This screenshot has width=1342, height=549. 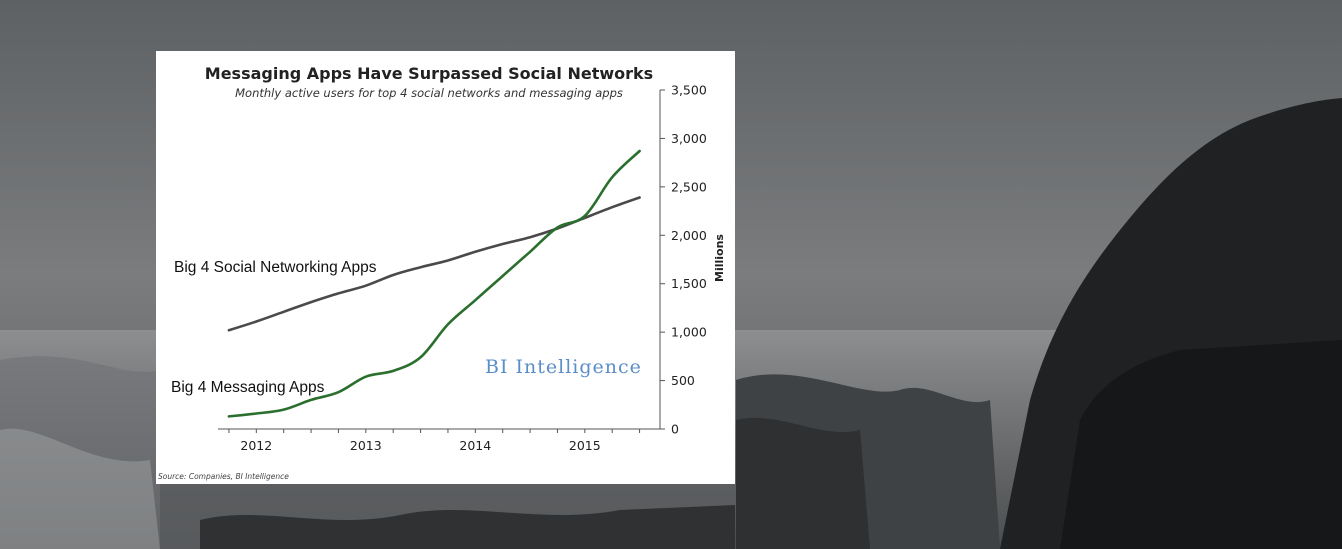 What do you see at coordinates (689, 235) in the screenshot?
I see `y-tick-label: 2,000` at bounding box center [689, 235].